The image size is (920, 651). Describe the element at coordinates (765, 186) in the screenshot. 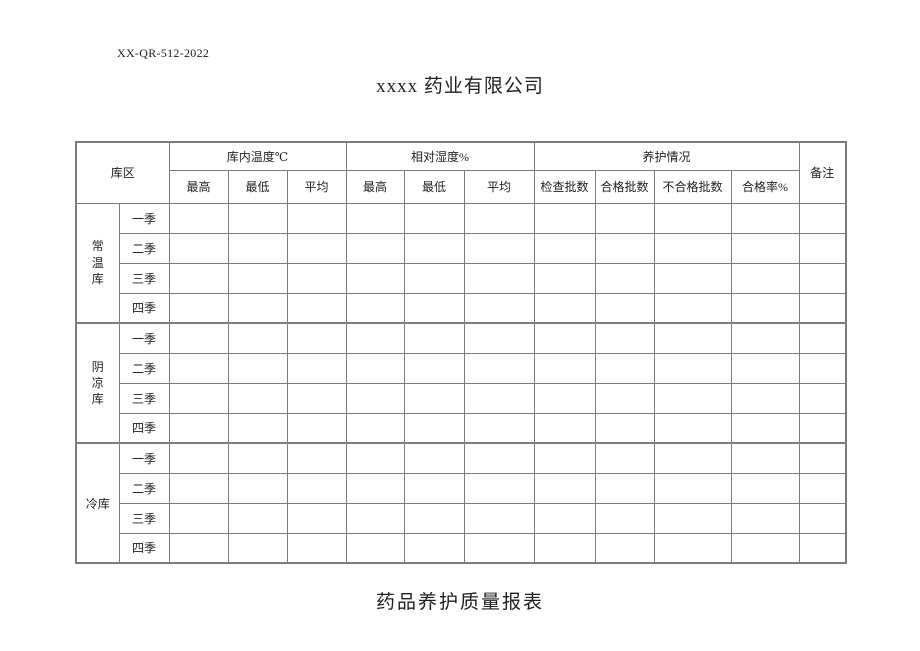

I see `header-pass-rate: 合格率%` at that location.